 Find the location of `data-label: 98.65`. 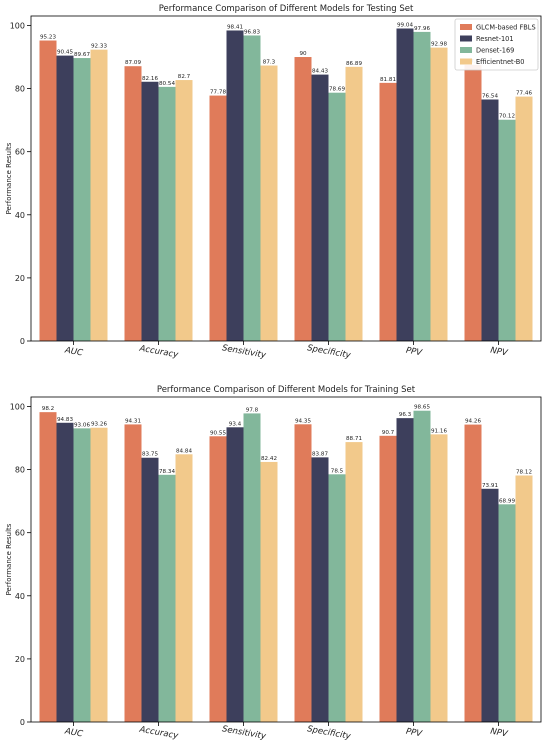

data-label: 98.65 is located at coordinates (422, 408).